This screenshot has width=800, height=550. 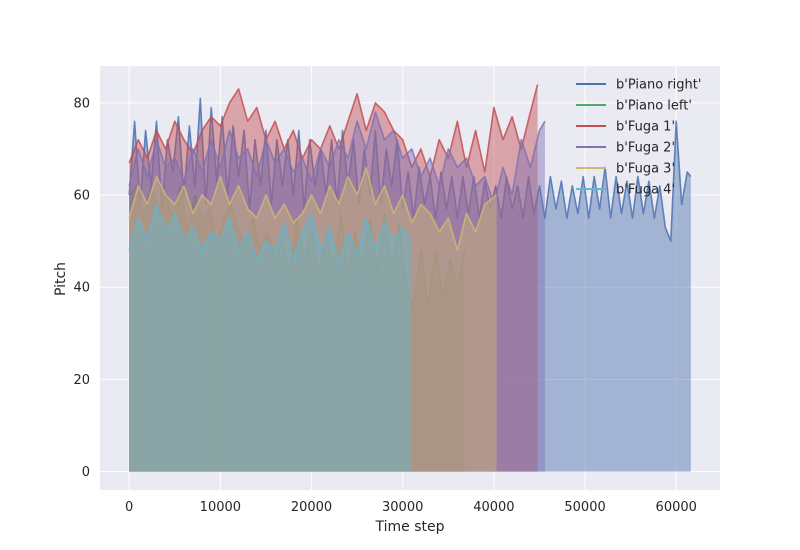 What do you see at coordinates (129, 507) in the screenshot?
I see `x-tick-label: 0` at bounding box center [129, 507].